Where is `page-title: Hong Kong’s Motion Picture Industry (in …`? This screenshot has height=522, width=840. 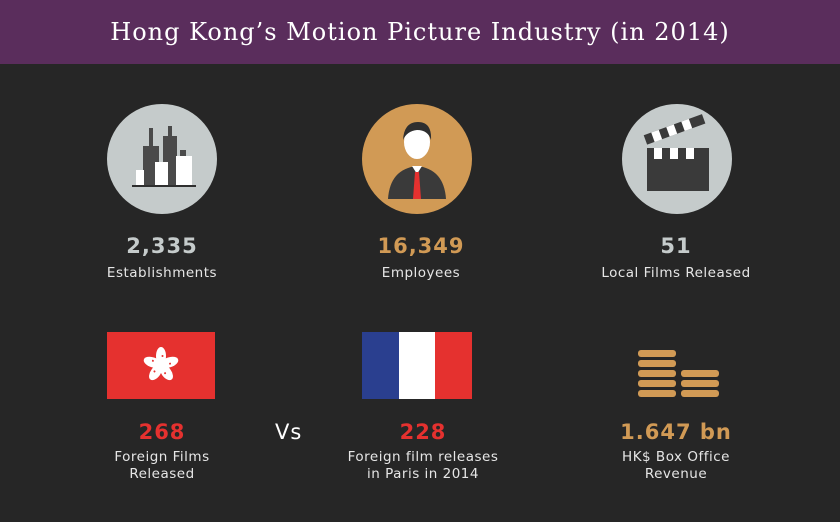
page-title: Hong Kong’s Motion Picture Industry (in … is located at coordinates (420, 32).